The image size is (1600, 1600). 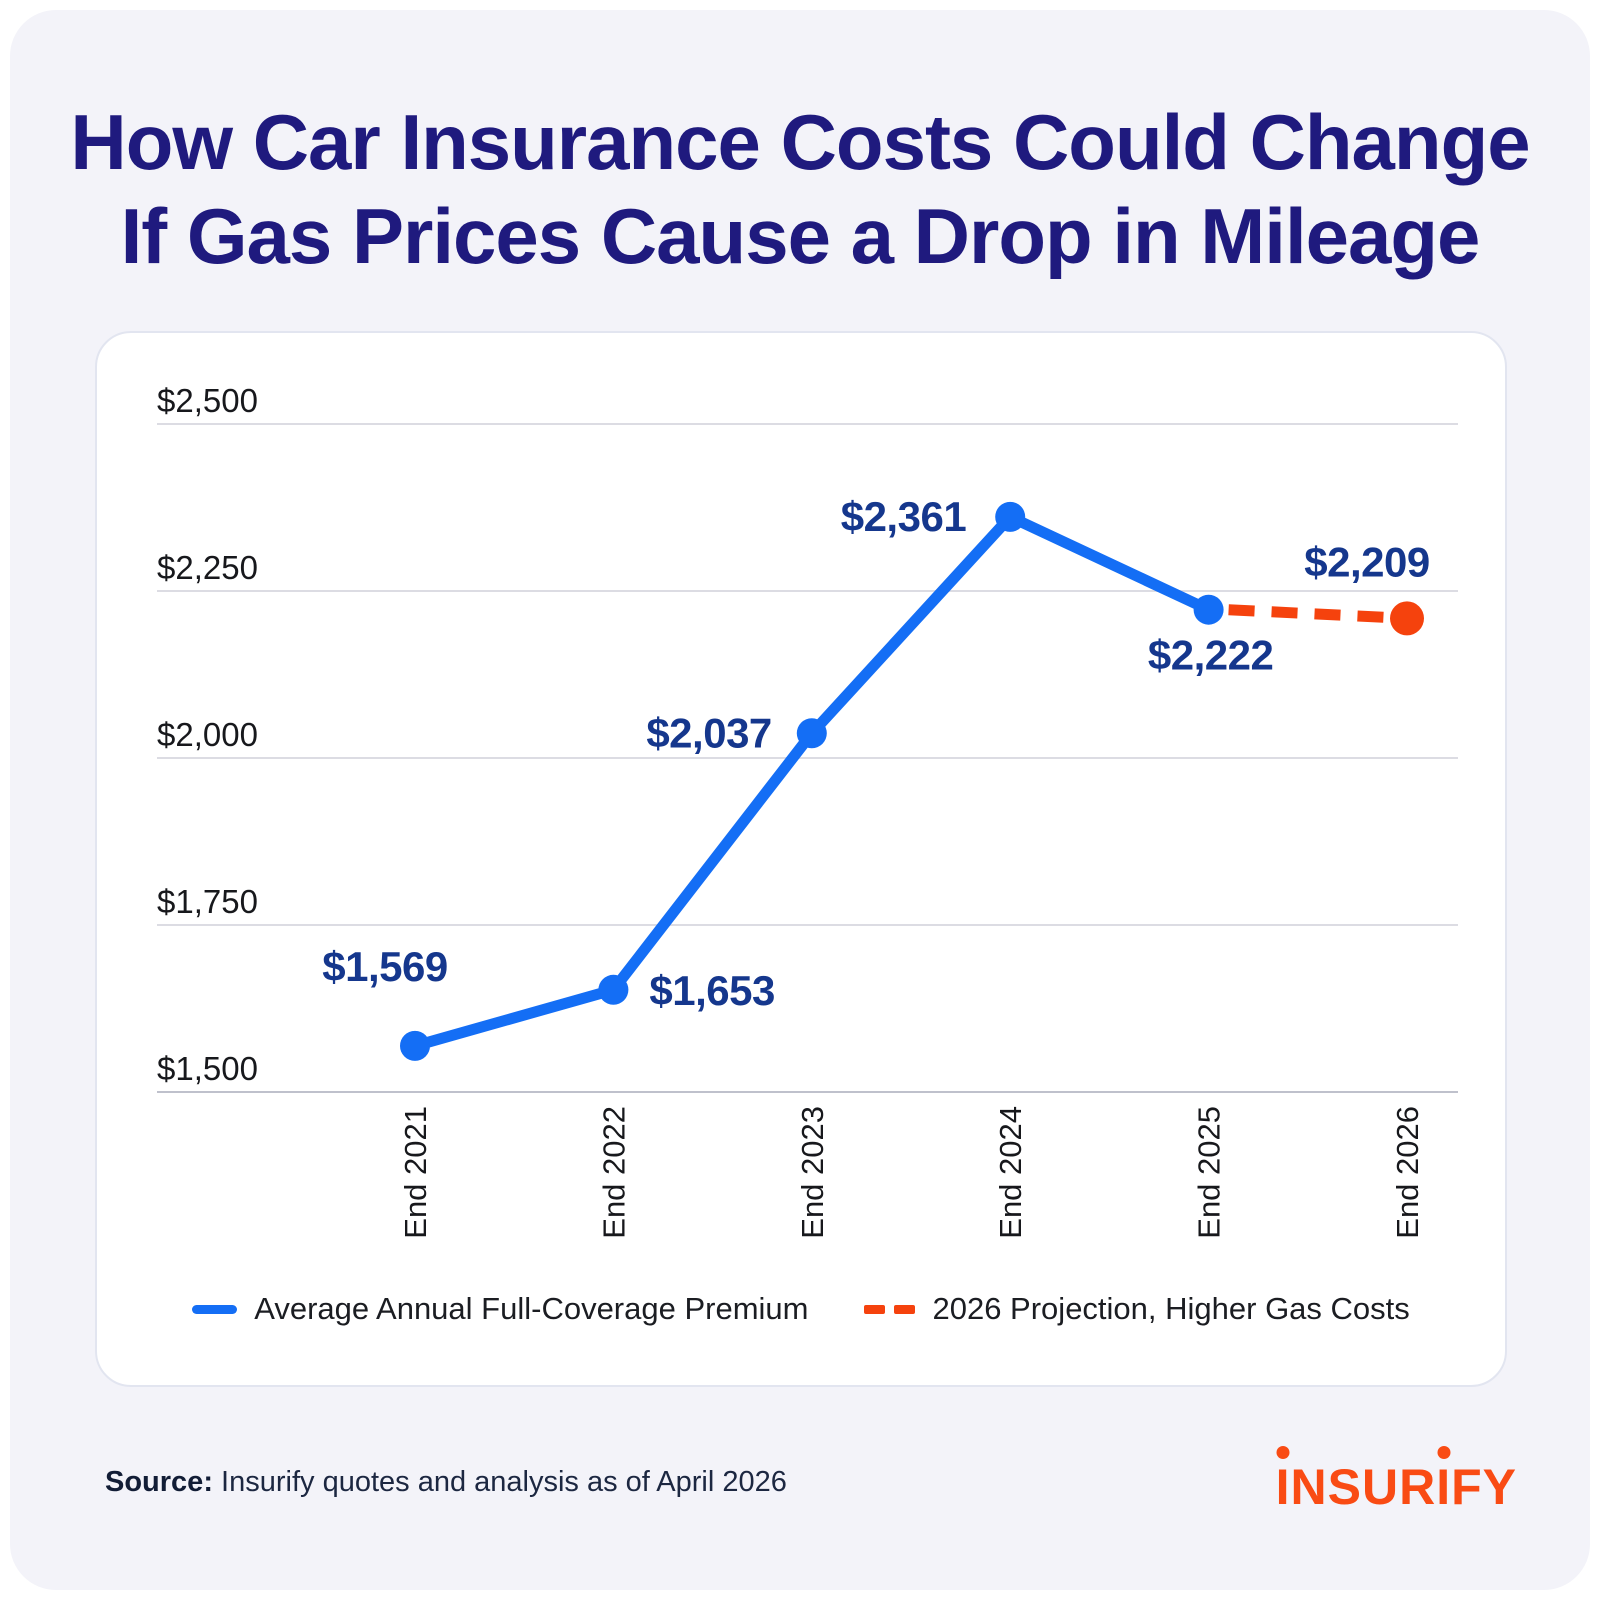 I want to click on legend-item-premium: Average Annual Full-Coverage Premium, so click(x=500, y=1309).